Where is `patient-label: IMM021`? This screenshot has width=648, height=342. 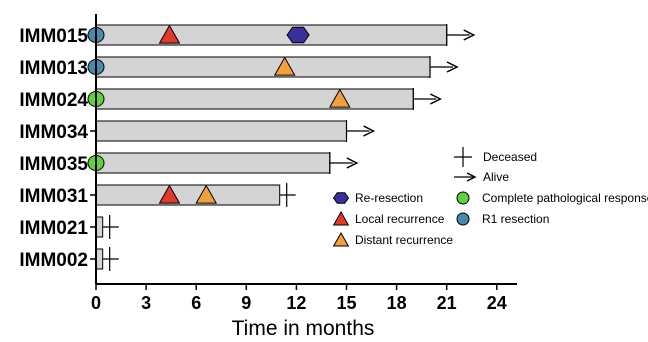 patient-label: IMM021 is located at coordinates (53, 228).